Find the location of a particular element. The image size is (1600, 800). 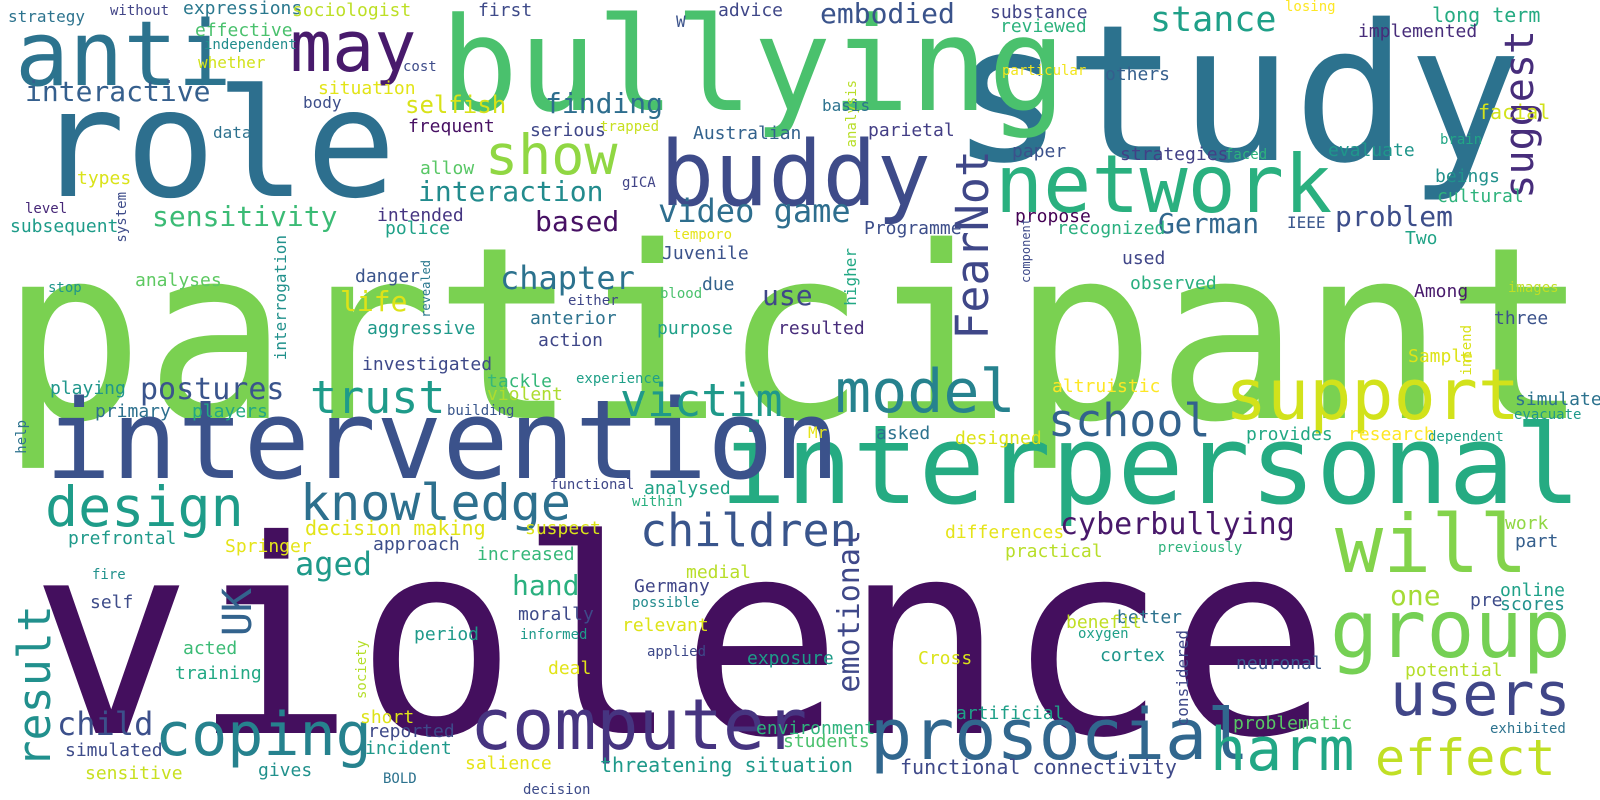

cloud-word: period is located at coordinates (447, 634).